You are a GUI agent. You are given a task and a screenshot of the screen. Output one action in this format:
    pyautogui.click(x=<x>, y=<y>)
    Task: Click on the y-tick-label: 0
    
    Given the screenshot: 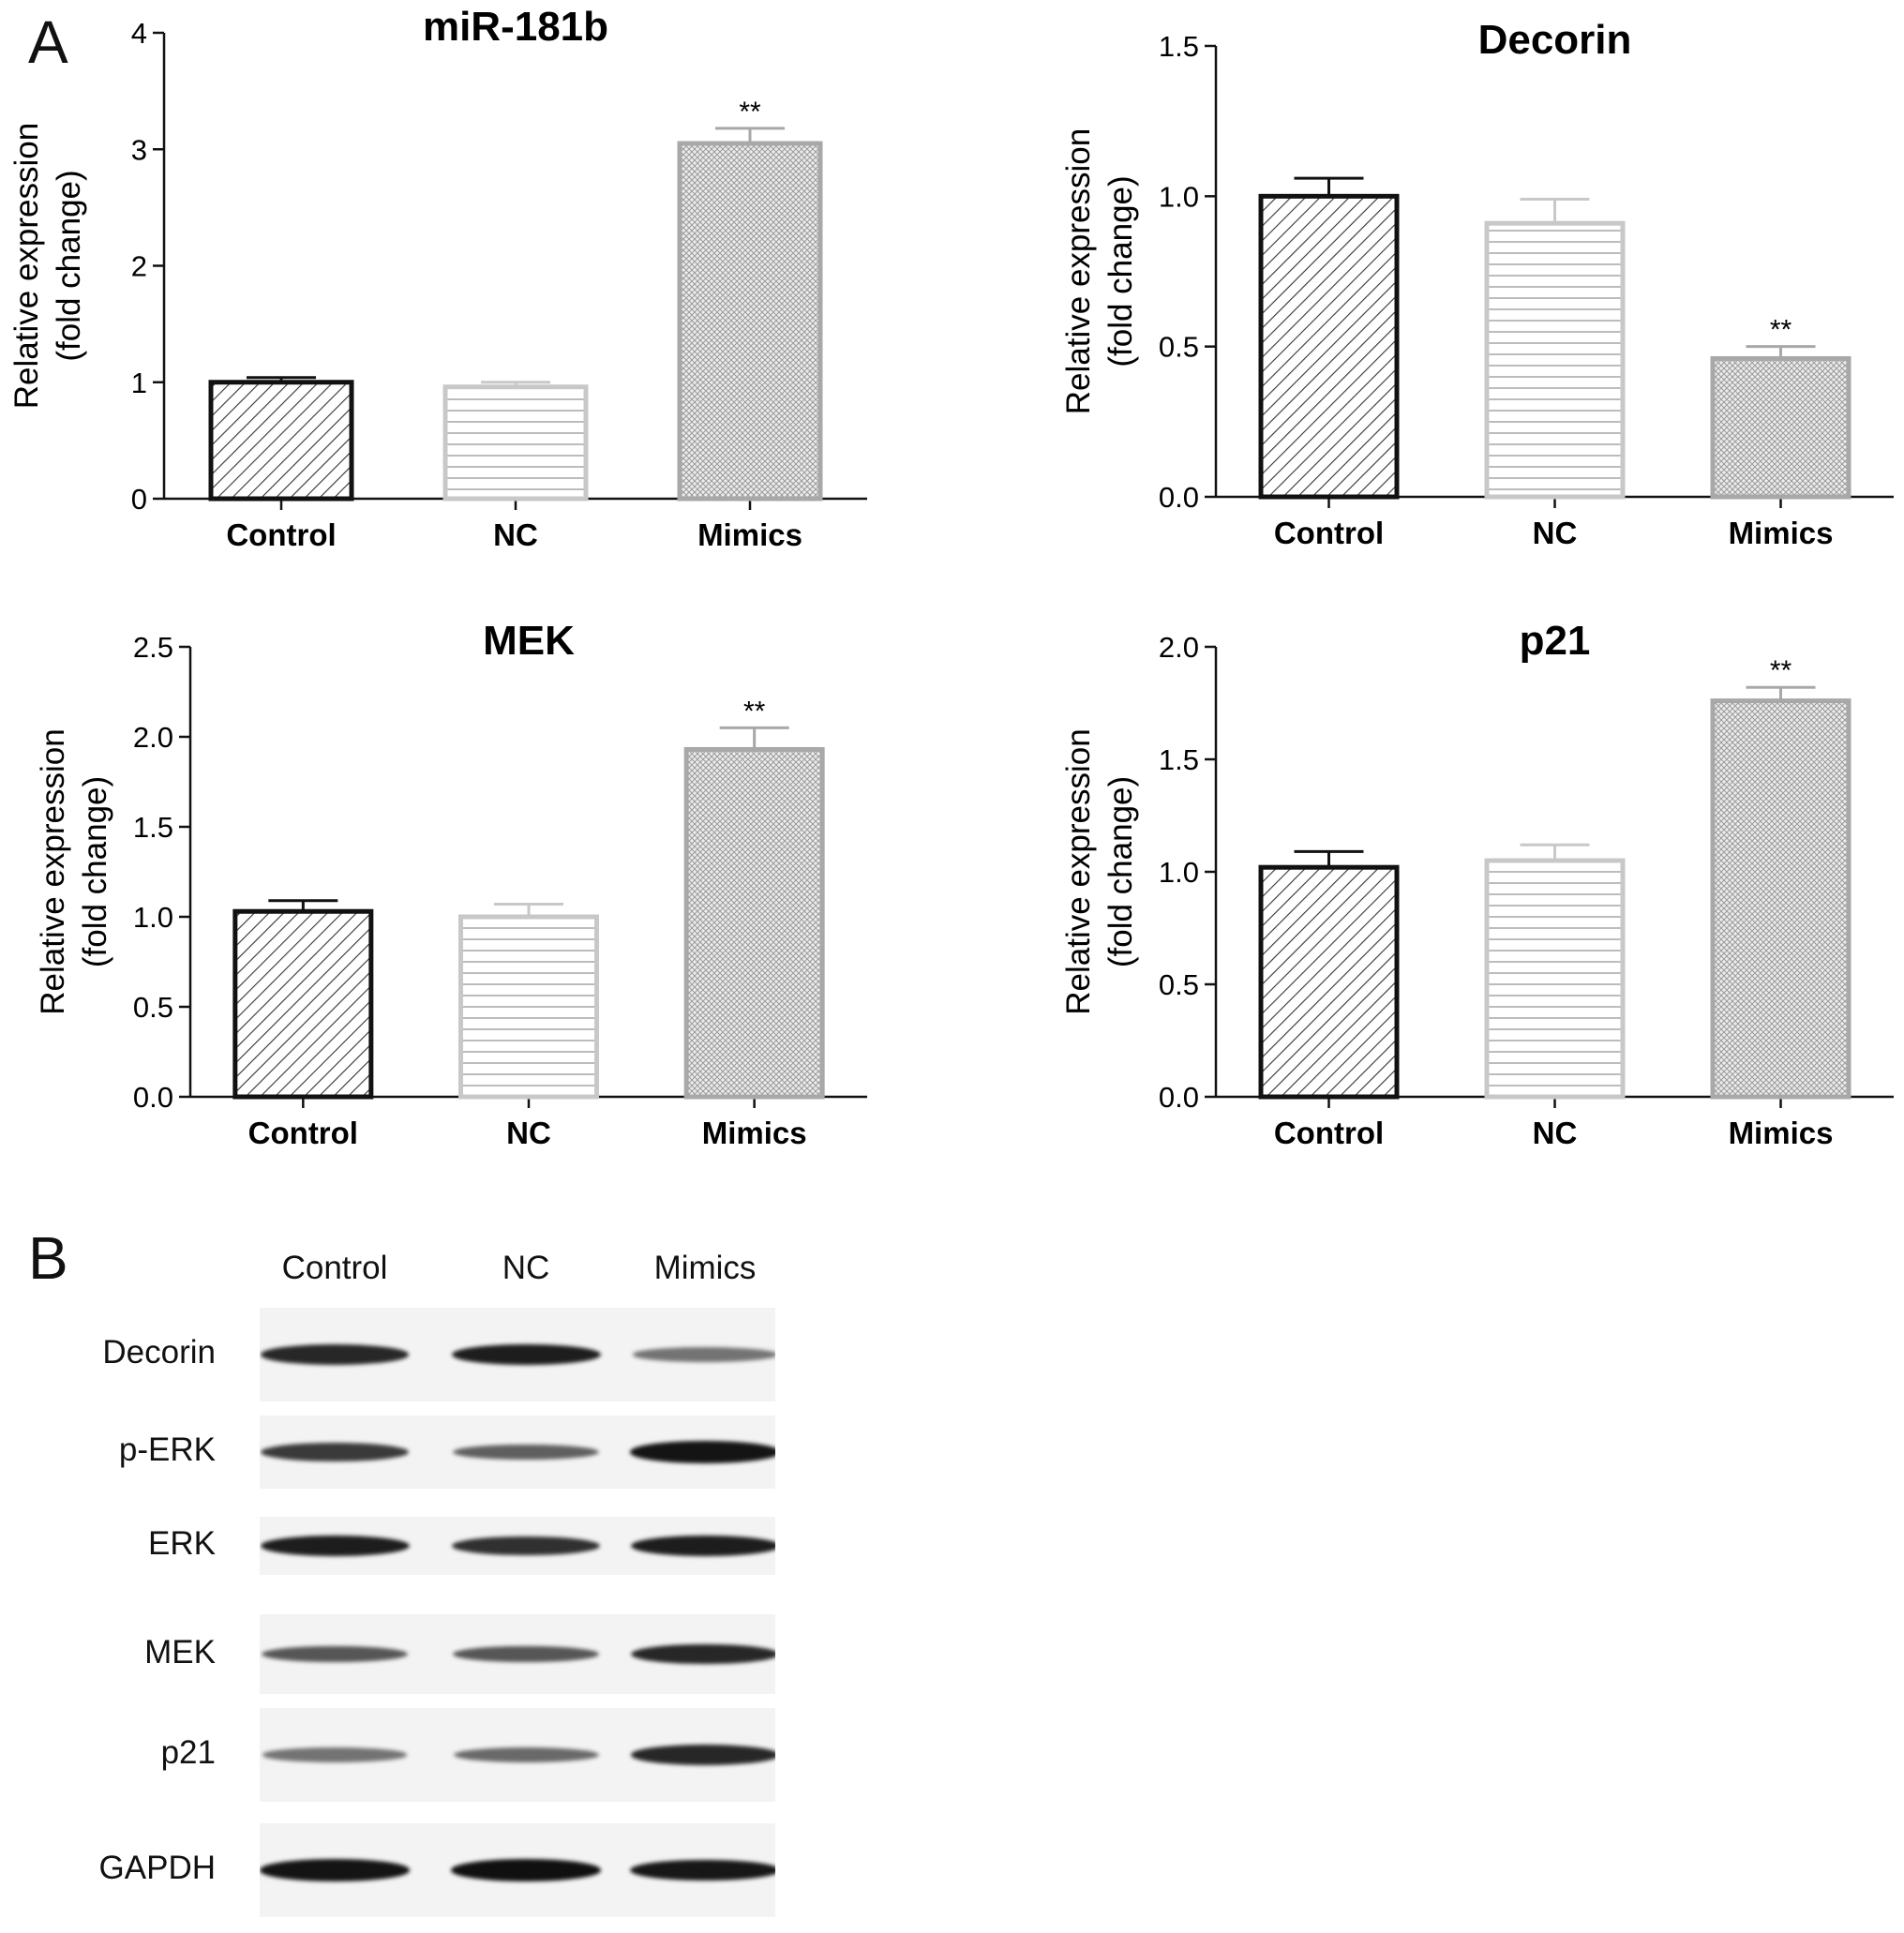 What is the action you would take?
    pyautogui.click(x=139, y=500)
    